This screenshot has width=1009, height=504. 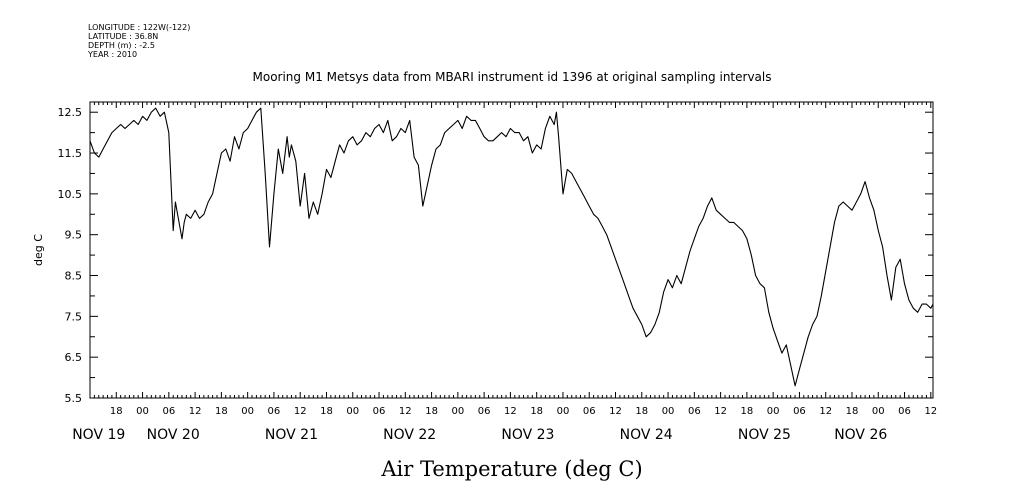 I want to click on y-tick-label: 11.5, so click(x=70, y=153).